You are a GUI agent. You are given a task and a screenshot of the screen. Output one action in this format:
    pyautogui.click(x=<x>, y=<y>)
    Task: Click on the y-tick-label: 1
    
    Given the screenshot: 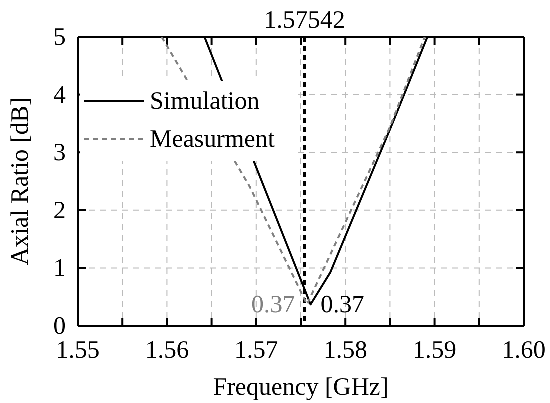 What is the action you would take?
    pyautogui.click(x=60, y=268)
    